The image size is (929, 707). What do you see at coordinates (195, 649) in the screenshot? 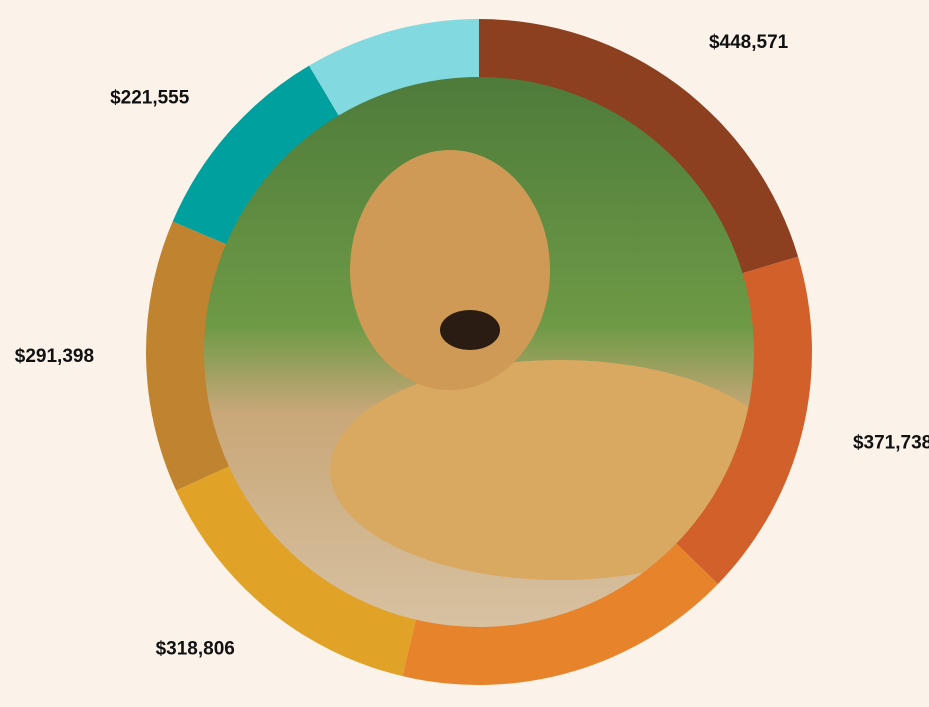
I see `value-label: $318,806` at bounding box center [195, 649].